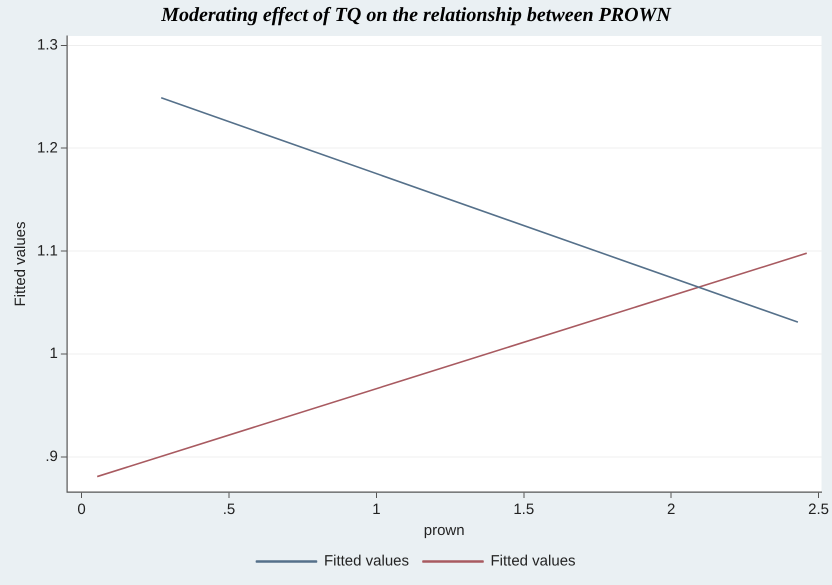 The height and width of the screenshot is (585, 832). What do you see at coordinates (444, 531) in the screenshot?
I see `x-axis-title: prown` at bounding box center [444, 531].